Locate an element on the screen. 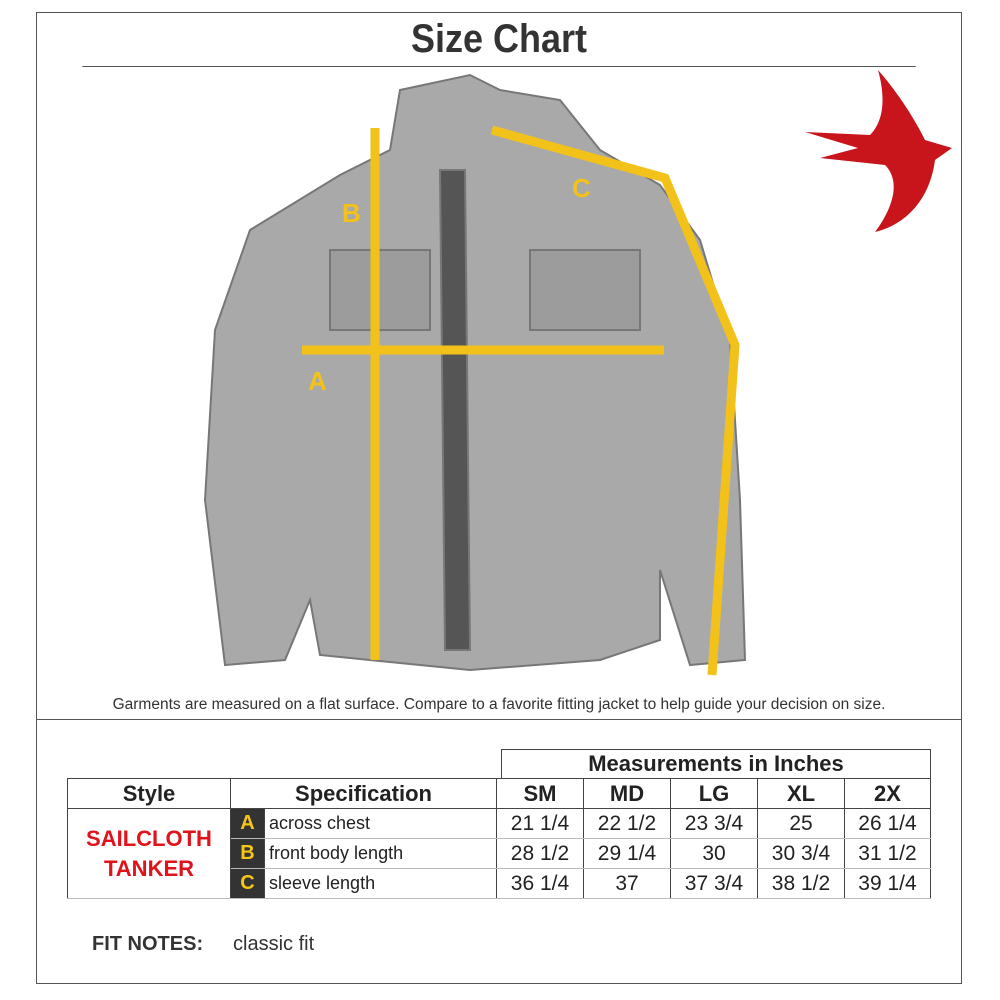  header-size: LG is located at coordinates (714, 793).